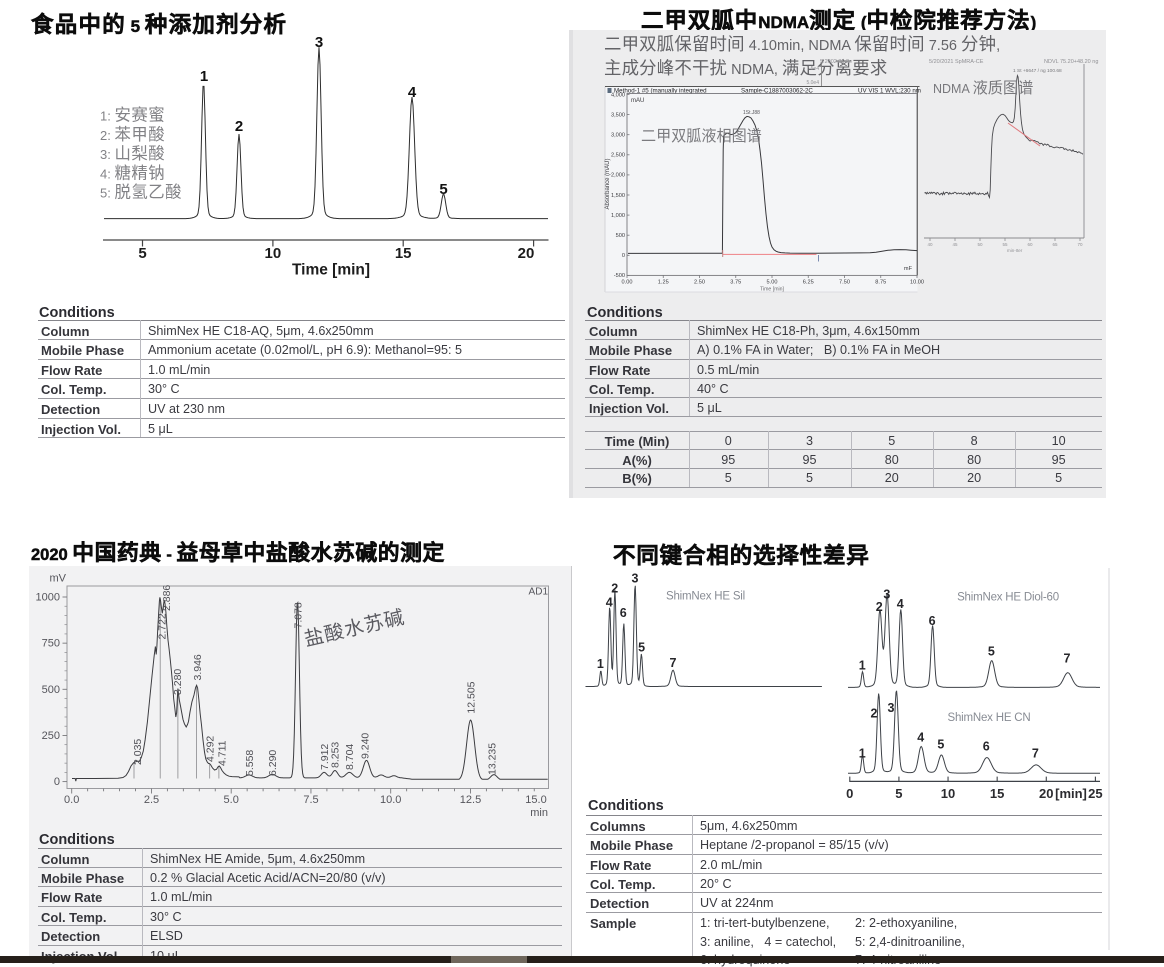  Describe the element at coordinates (1071, 62) in the screenshot. I see `svg-text: NDVL 75.20+48.20 ng` at that location.